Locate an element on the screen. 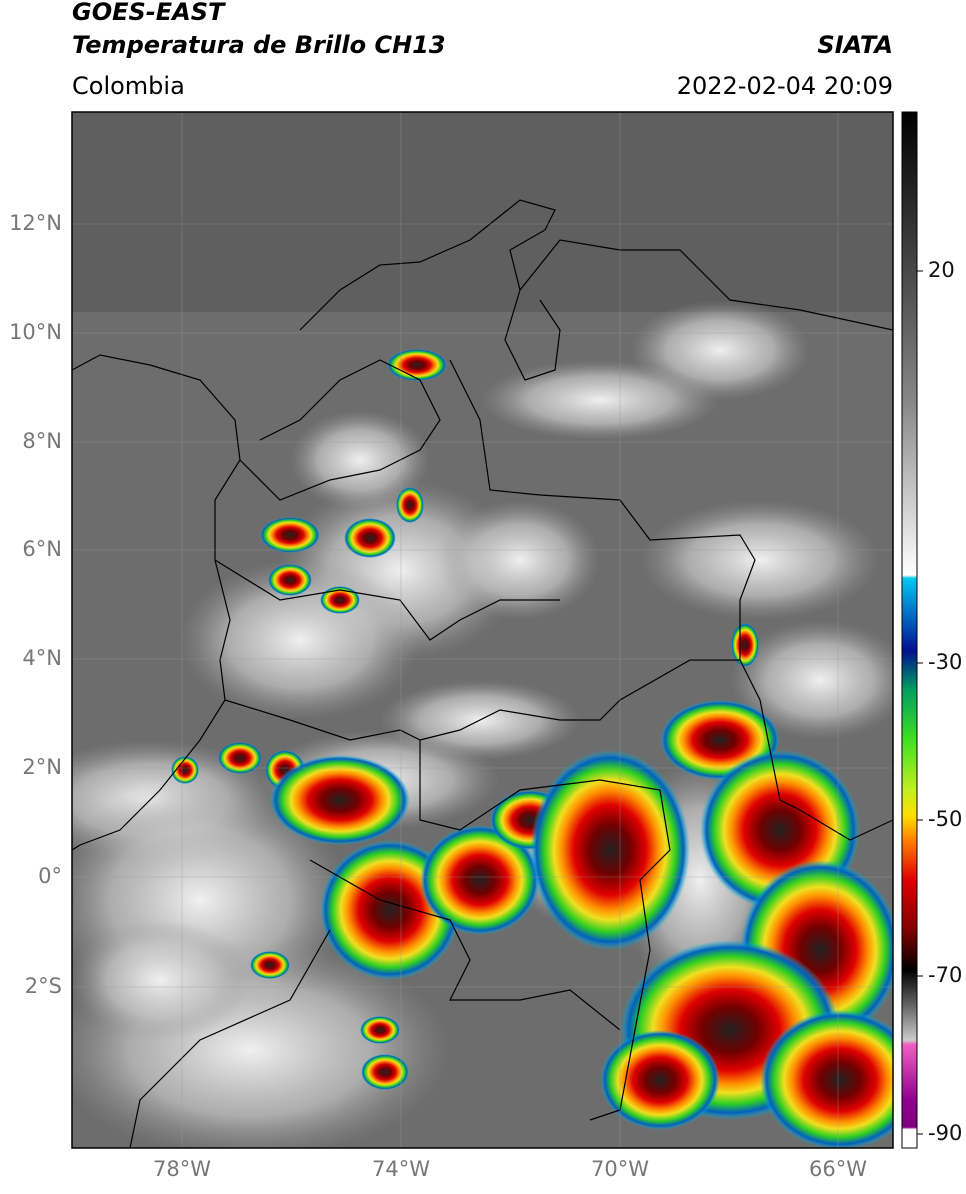 This screenshot has height=1194, width=966. lon-label: 78°W is located at coordinates (182, 1169).